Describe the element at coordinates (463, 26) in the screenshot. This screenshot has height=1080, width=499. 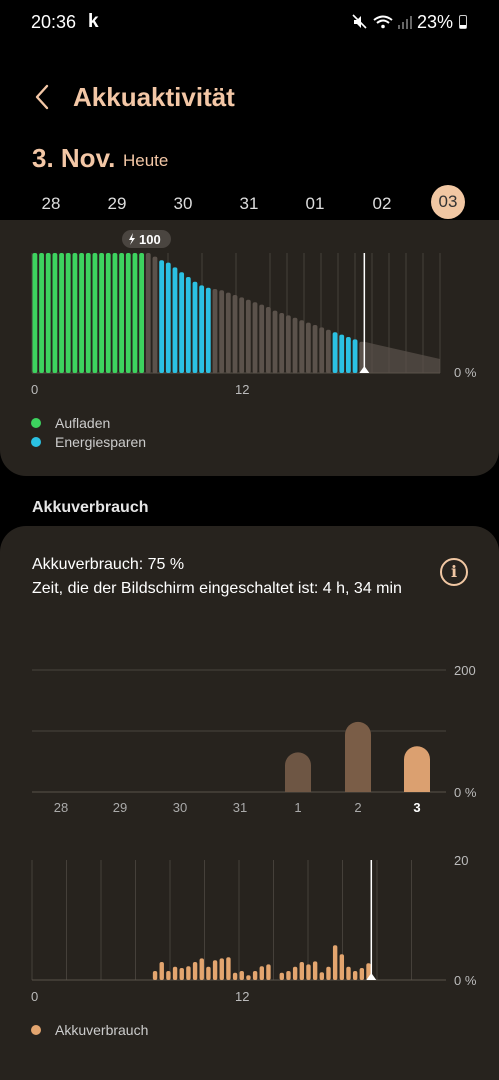
I see `battery-icon-fill` at that location.